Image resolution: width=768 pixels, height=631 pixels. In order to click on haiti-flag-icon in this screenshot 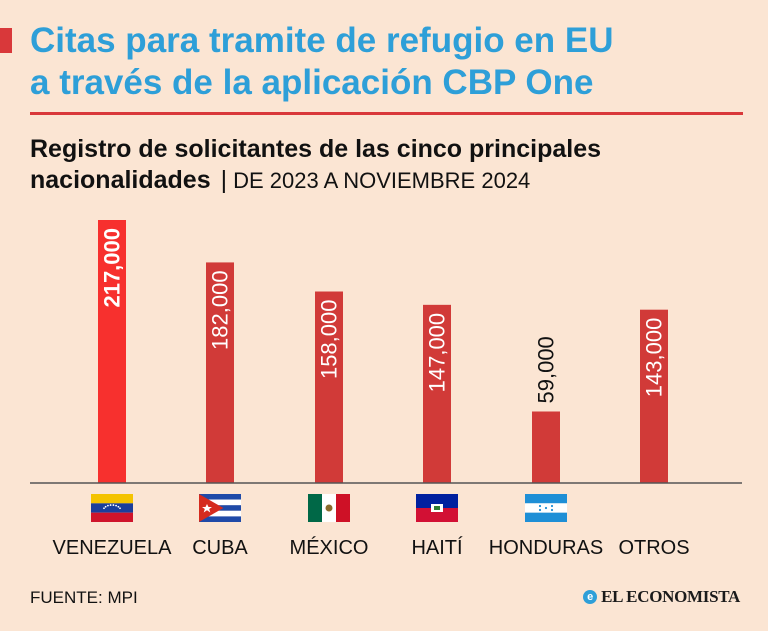, I will do `click(437, 508)`.